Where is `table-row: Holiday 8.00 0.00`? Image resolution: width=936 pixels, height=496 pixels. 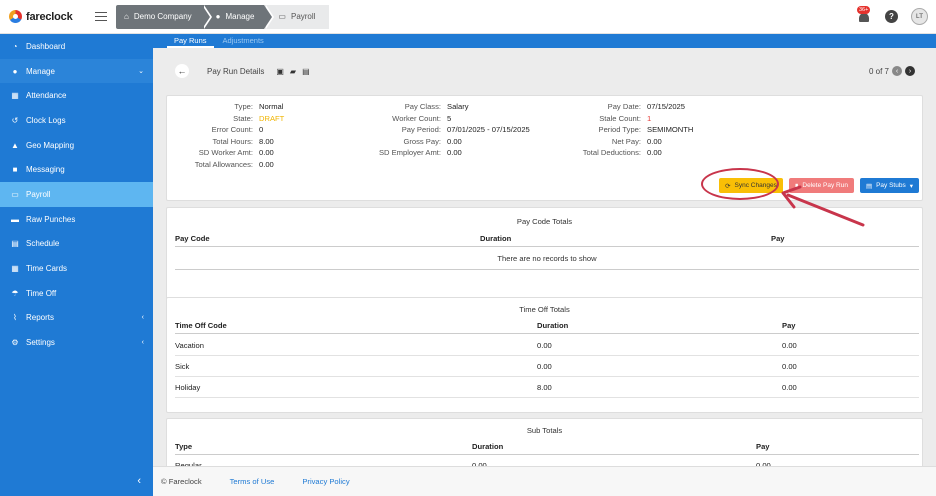 table-row: Holiday 8.00 0.00 is located at coordinates (547, 388).